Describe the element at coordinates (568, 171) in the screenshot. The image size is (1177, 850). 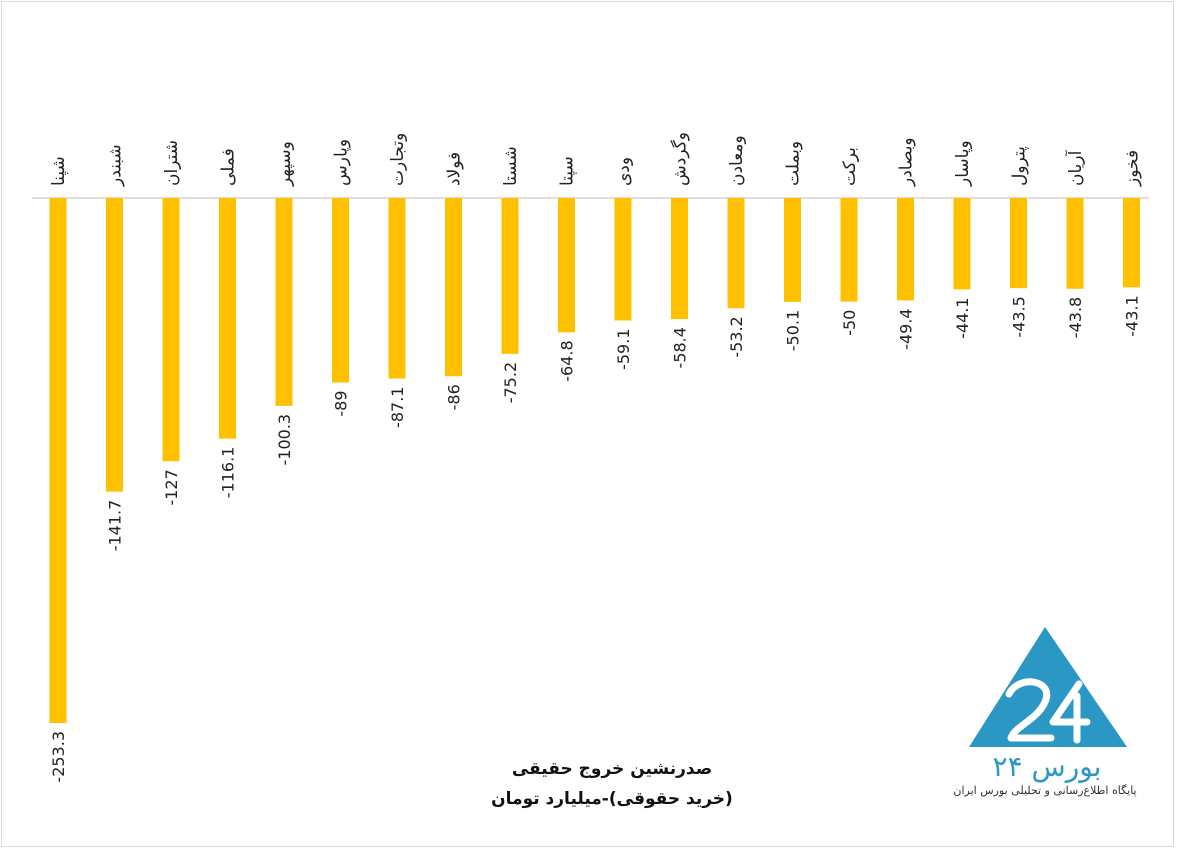
I see `category-label-10: سپتا` at that location.